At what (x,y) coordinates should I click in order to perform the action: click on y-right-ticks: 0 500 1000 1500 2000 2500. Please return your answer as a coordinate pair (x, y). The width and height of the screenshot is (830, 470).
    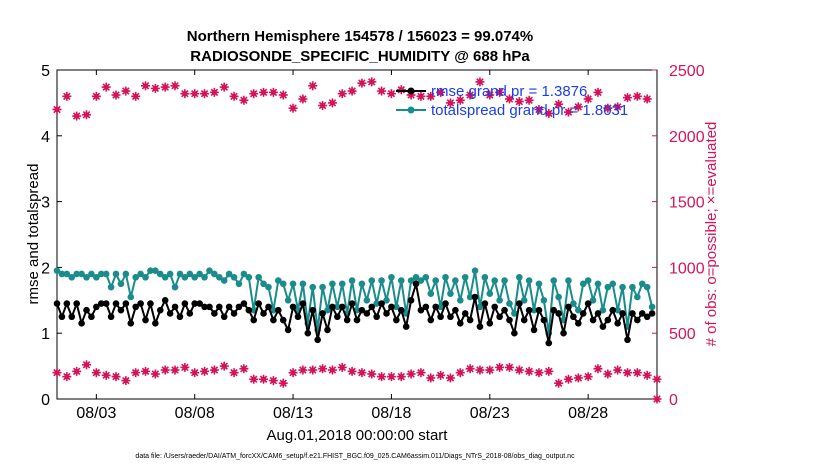
    Looking at the image, I should click on (678, 236).